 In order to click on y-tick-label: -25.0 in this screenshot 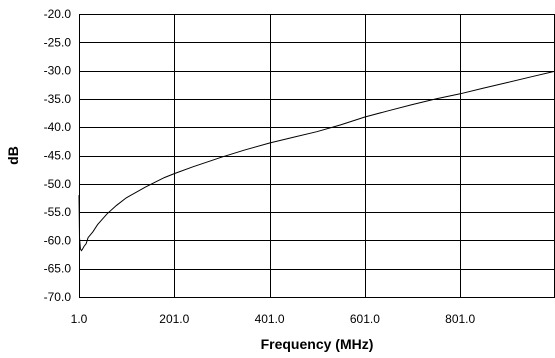, I will do `click(58, 42)`.